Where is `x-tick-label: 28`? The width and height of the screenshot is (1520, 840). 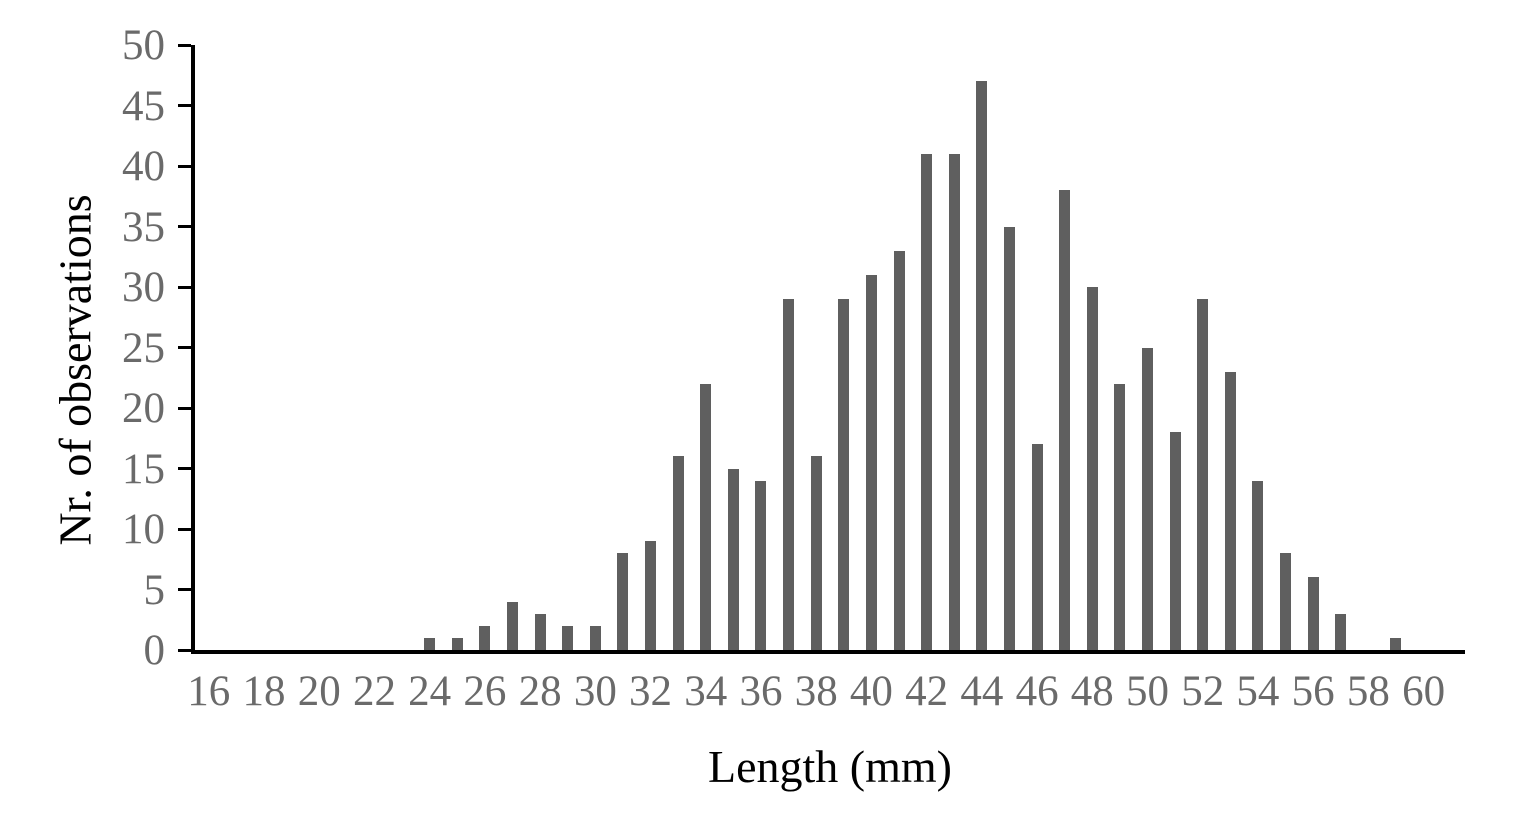 x-tick-label: 28 is located at coordinates (540, 691).